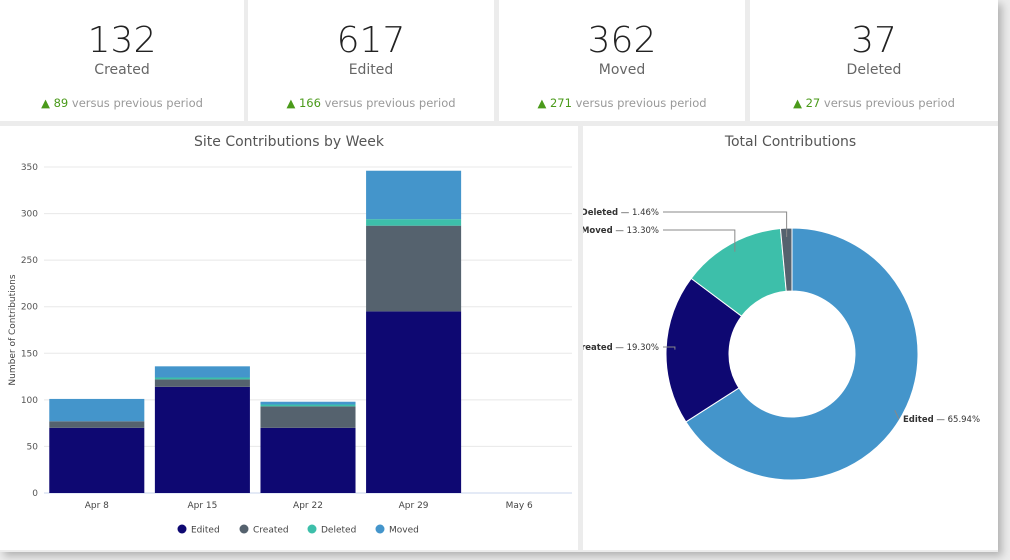  I want to click on slice-name: Created, so click(598, 348).